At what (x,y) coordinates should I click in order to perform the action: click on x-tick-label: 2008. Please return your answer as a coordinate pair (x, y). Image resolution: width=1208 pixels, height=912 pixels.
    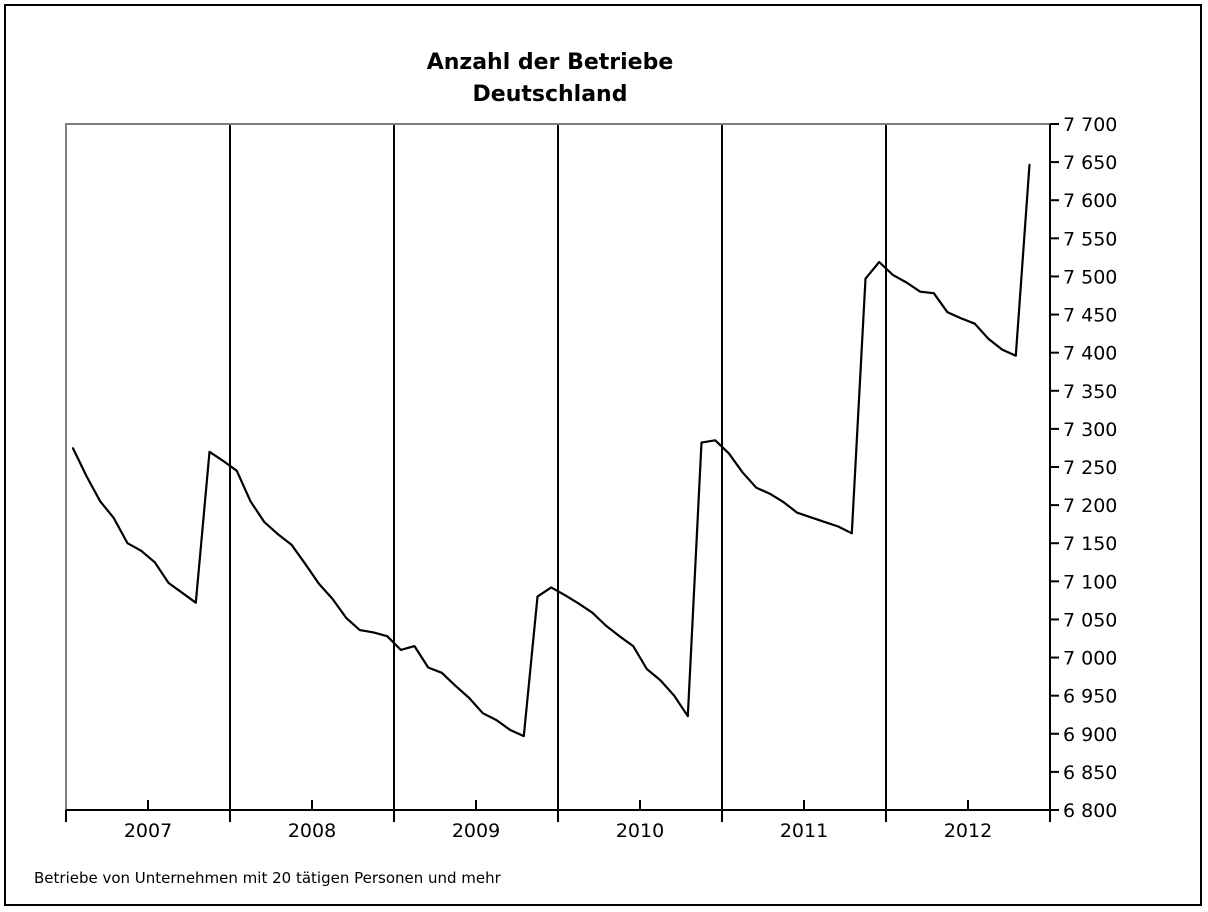
    Looking at the image, I should click on (312, 831).